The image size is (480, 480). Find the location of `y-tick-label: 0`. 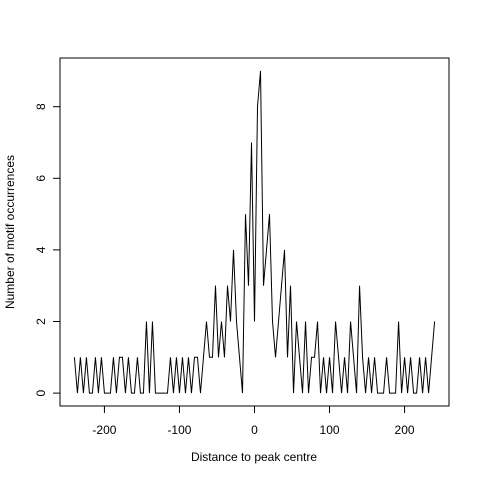

y-tick-label: 0 is located at coordinates (41, 392).